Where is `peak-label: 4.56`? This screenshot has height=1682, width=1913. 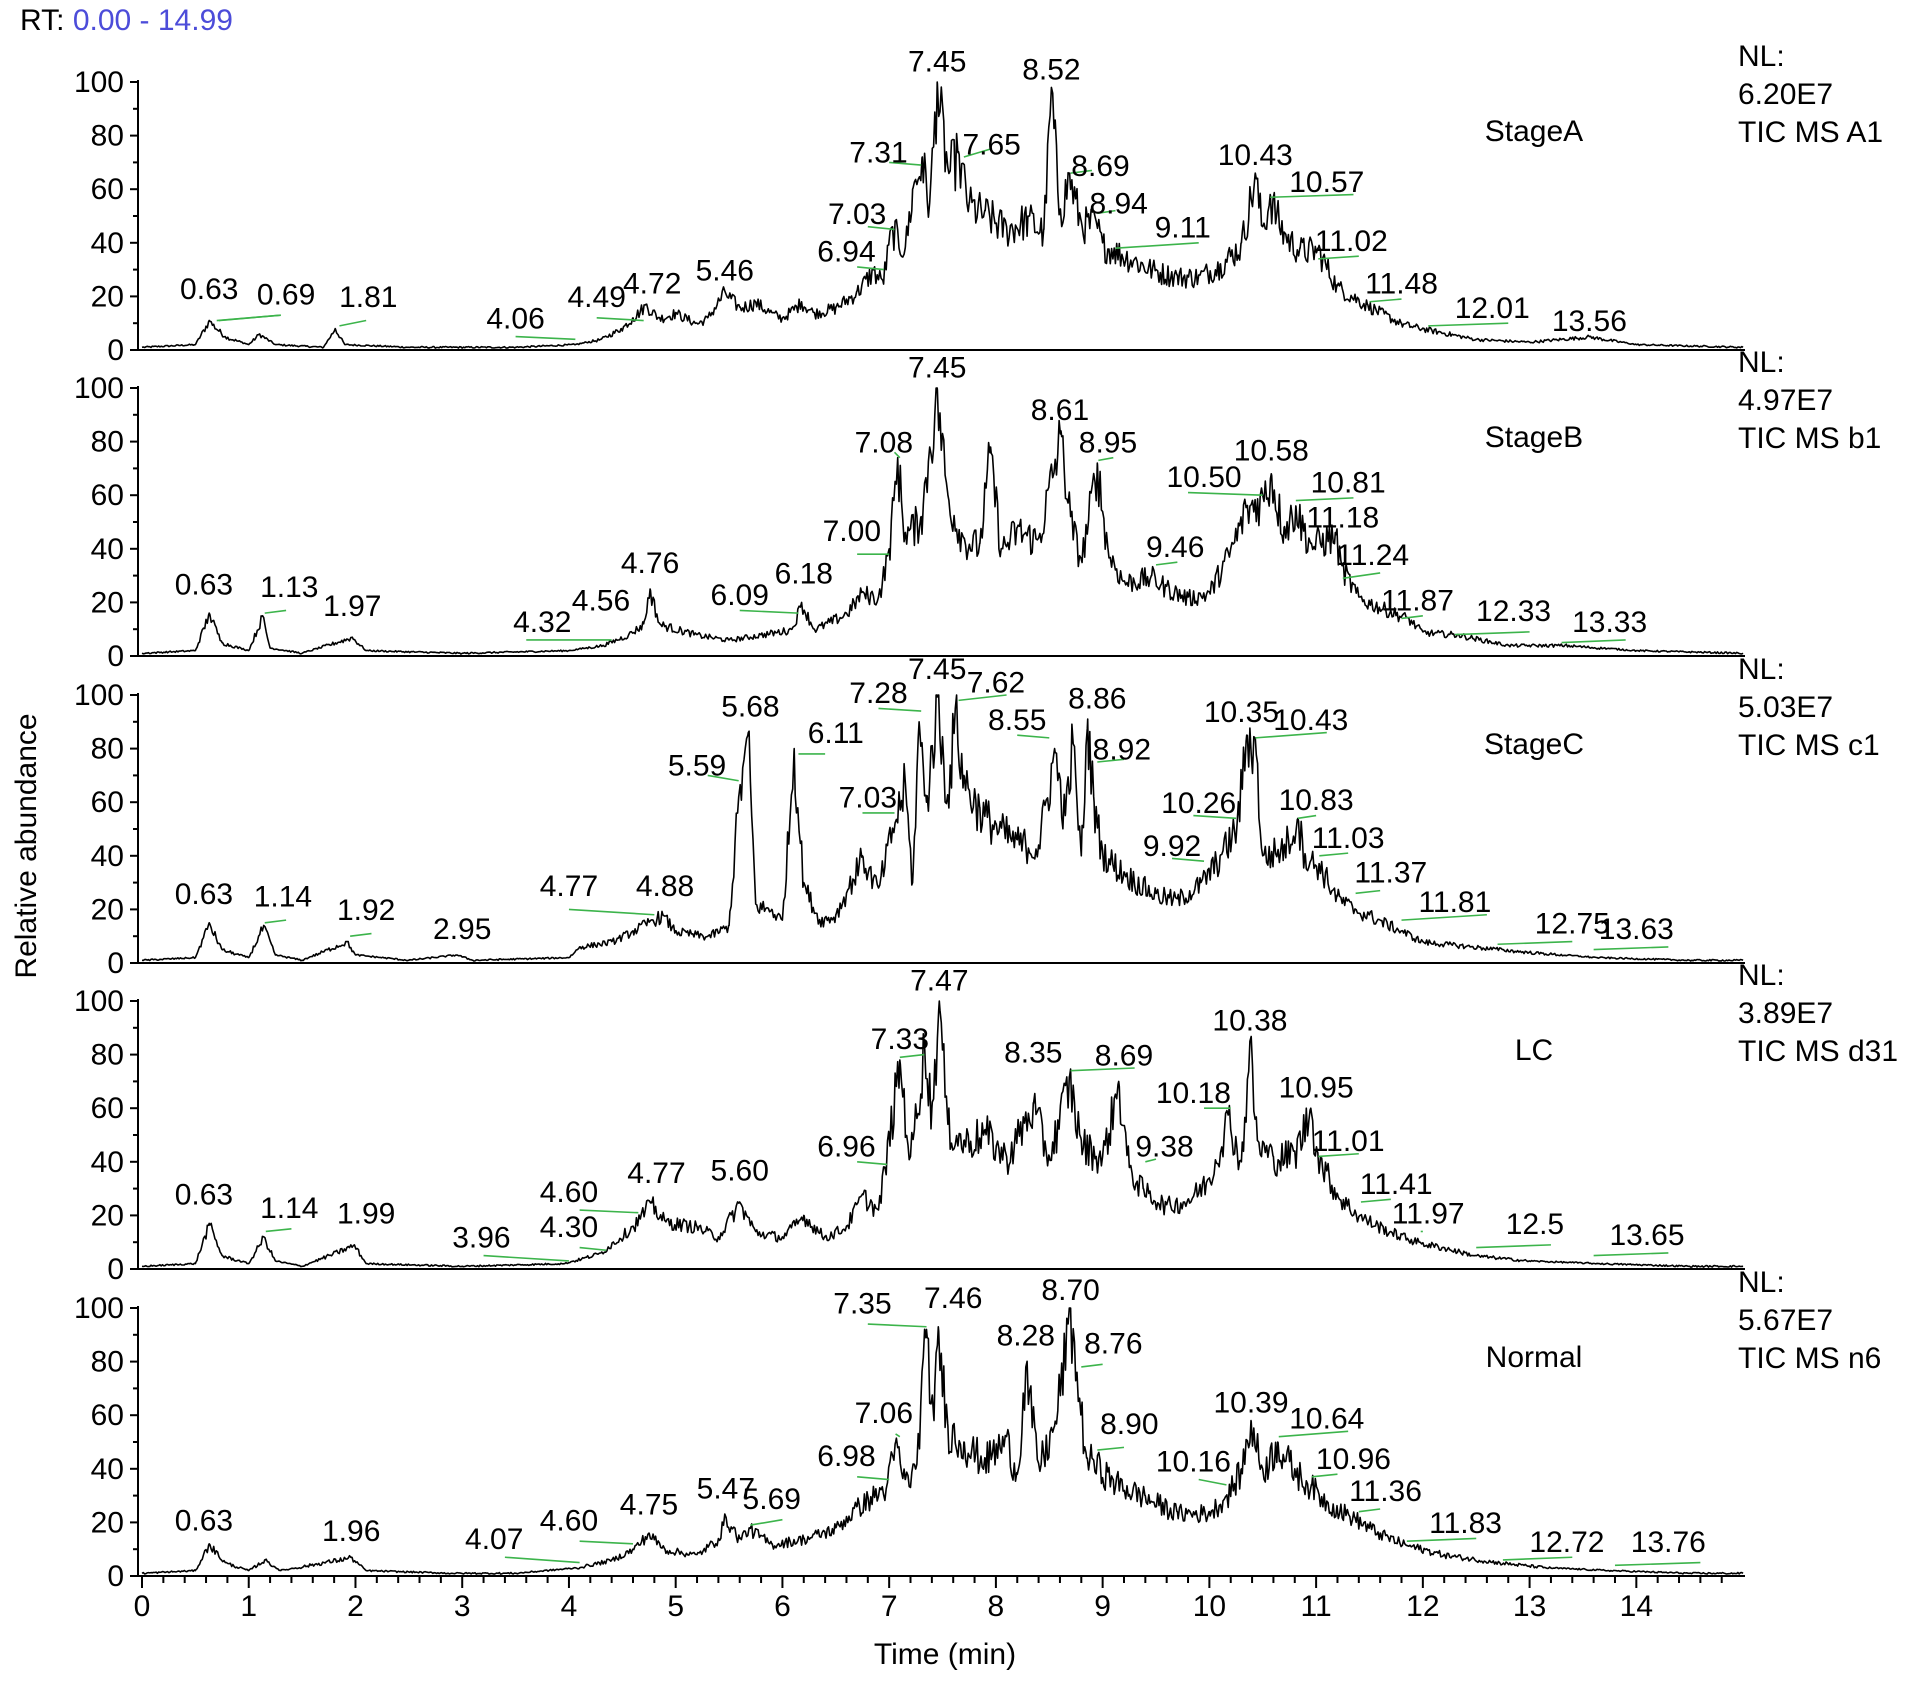
peak-label: 4.56 is located at coordinates (601, 600).